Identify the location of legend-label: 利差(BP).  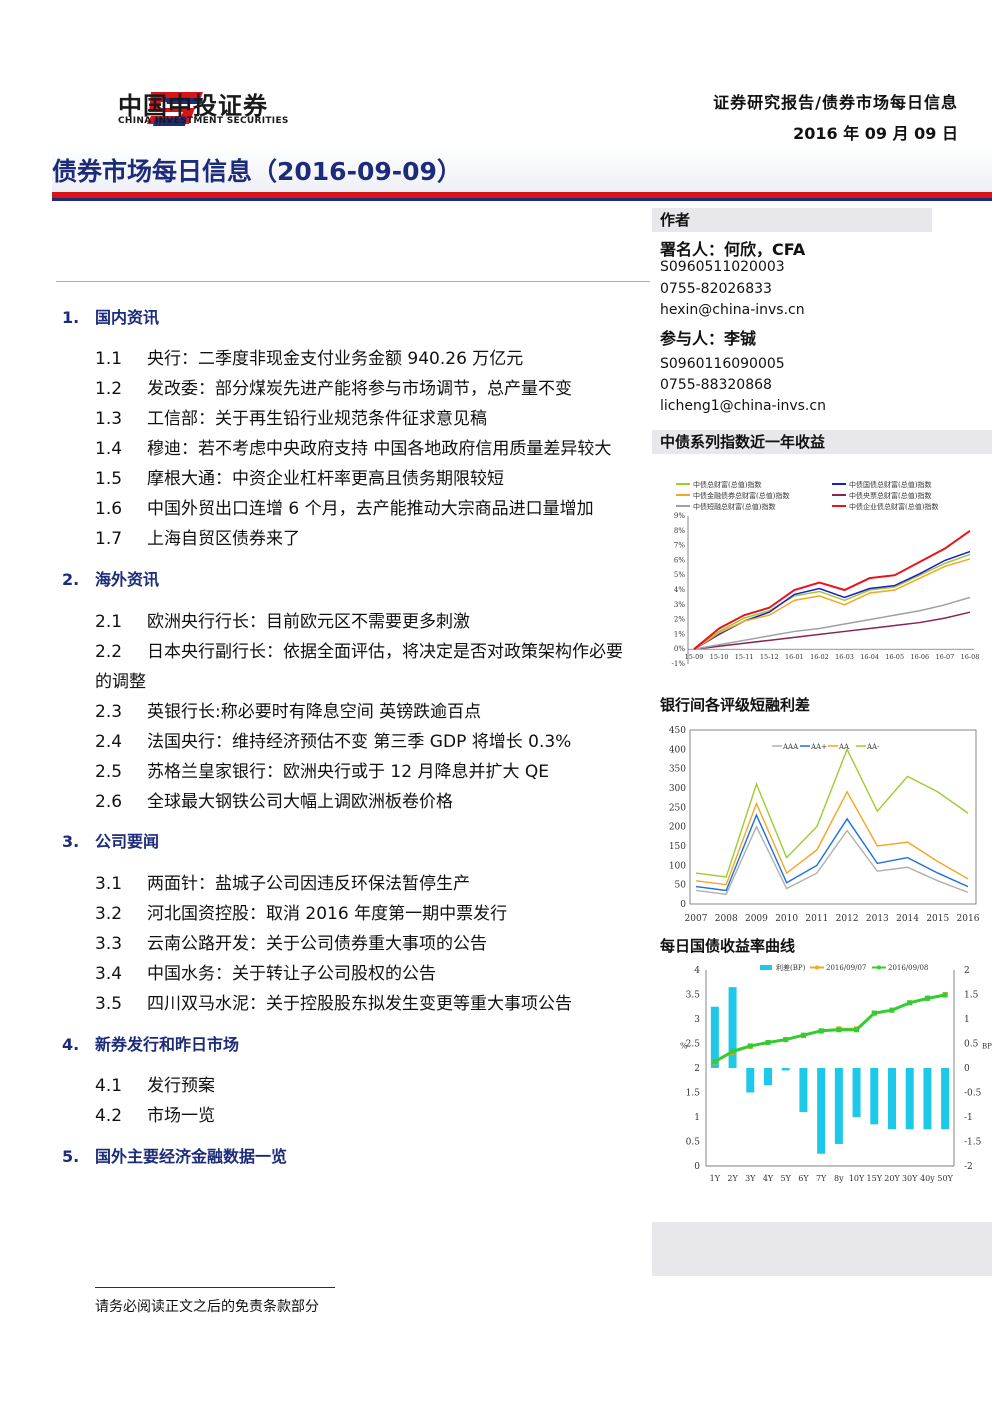
(791, 967).